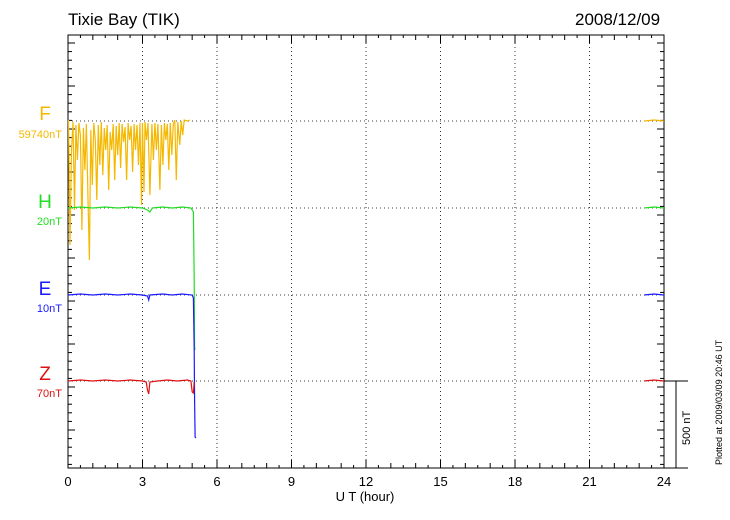  Describe the element at coordinates (45, 202) in the screenshot. I see `component-label-h: H` at that location.